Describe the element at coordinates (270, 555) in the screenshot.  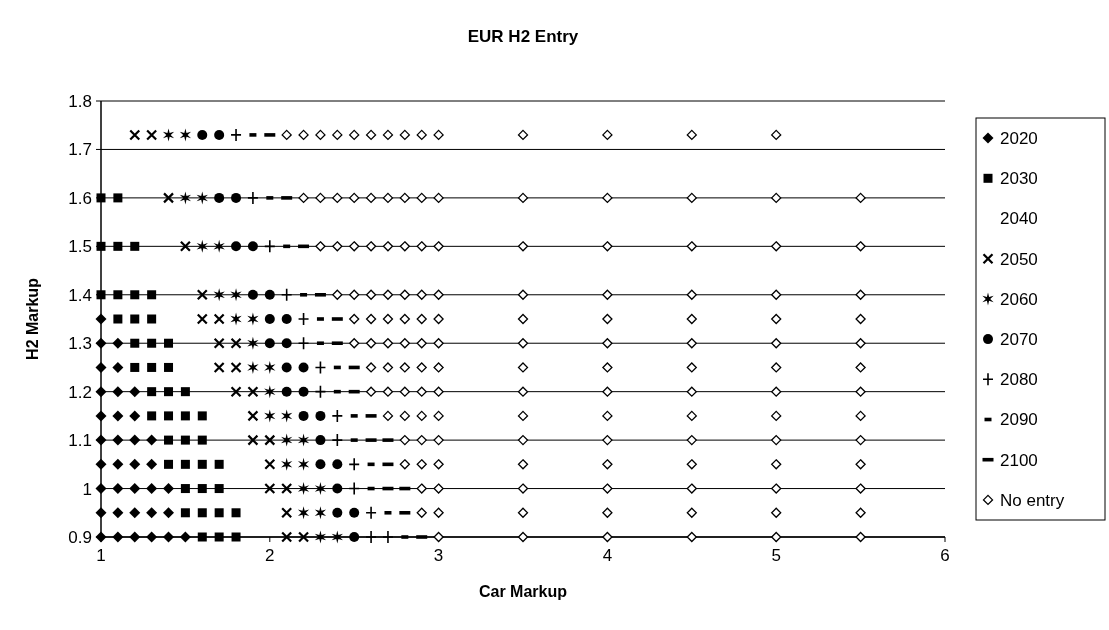
I see `x-tick-label: 2` at that location.